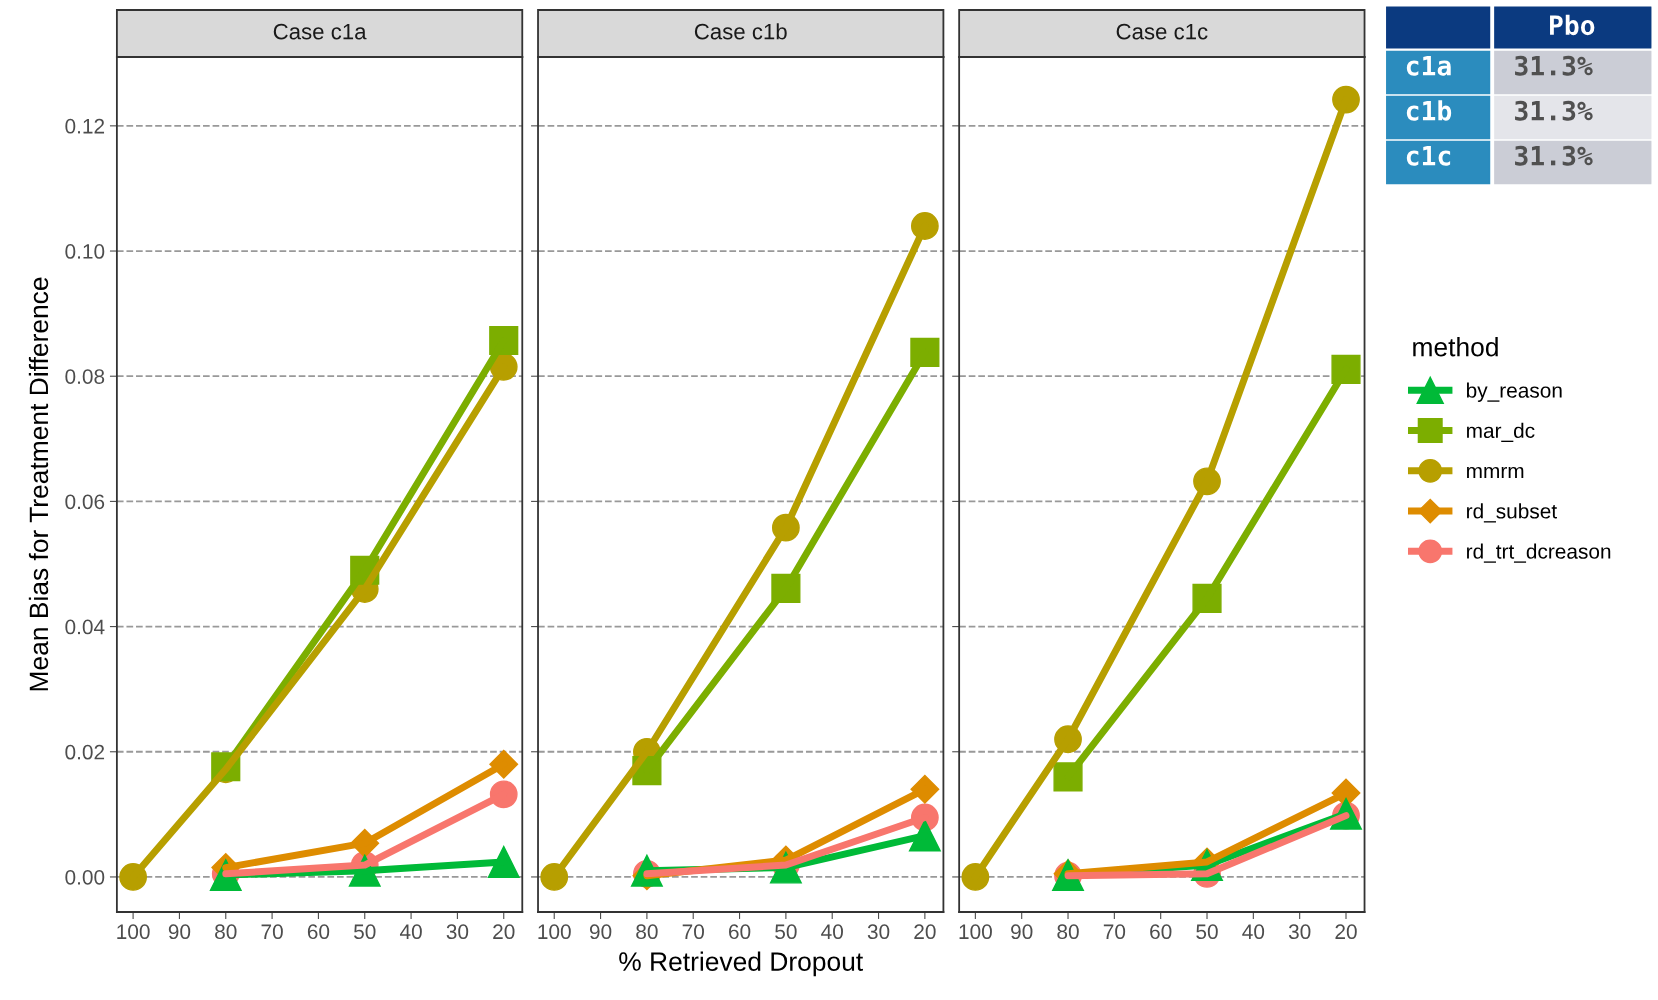 The width and height of the screenshot is (1658, 1000). What do you see at coordinates (1514, 392) in the screenshot?
I see `legend-label: by_reason` at bounding box center [1514, 392].